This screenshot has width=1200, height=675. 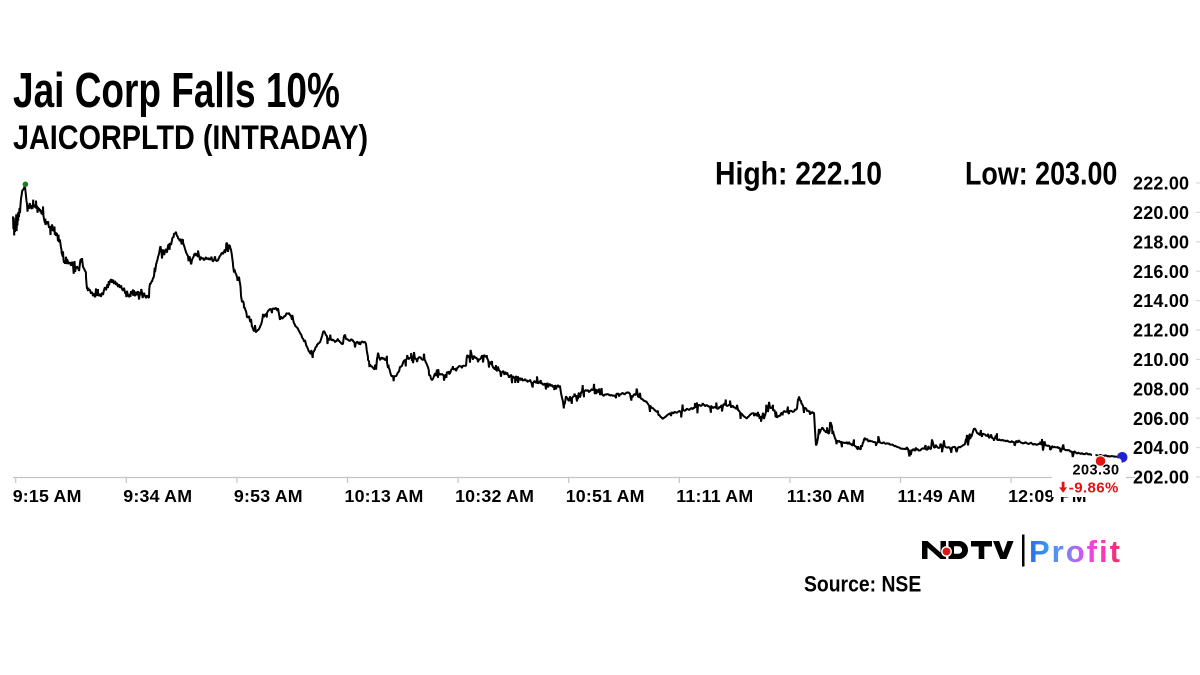 What do you see at coordinates (1161, 419) in the screenshot?
I see `svg-text: 206.00` at bounding box center [1161, 419].